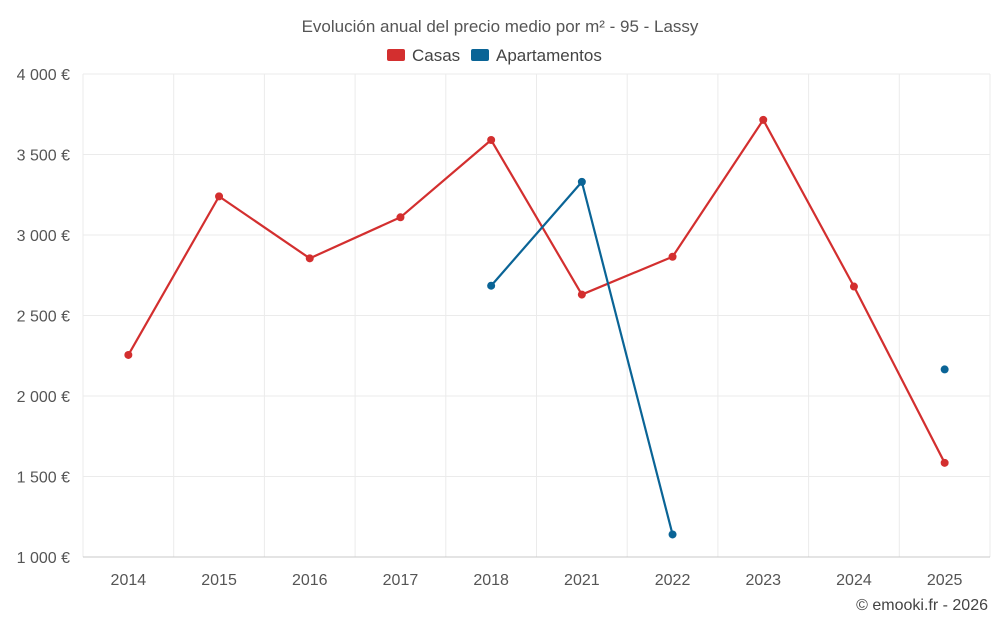  Describe the element at coordinates (396, 55) in the screenshot. I see `legend-swatch-casas` at that location.